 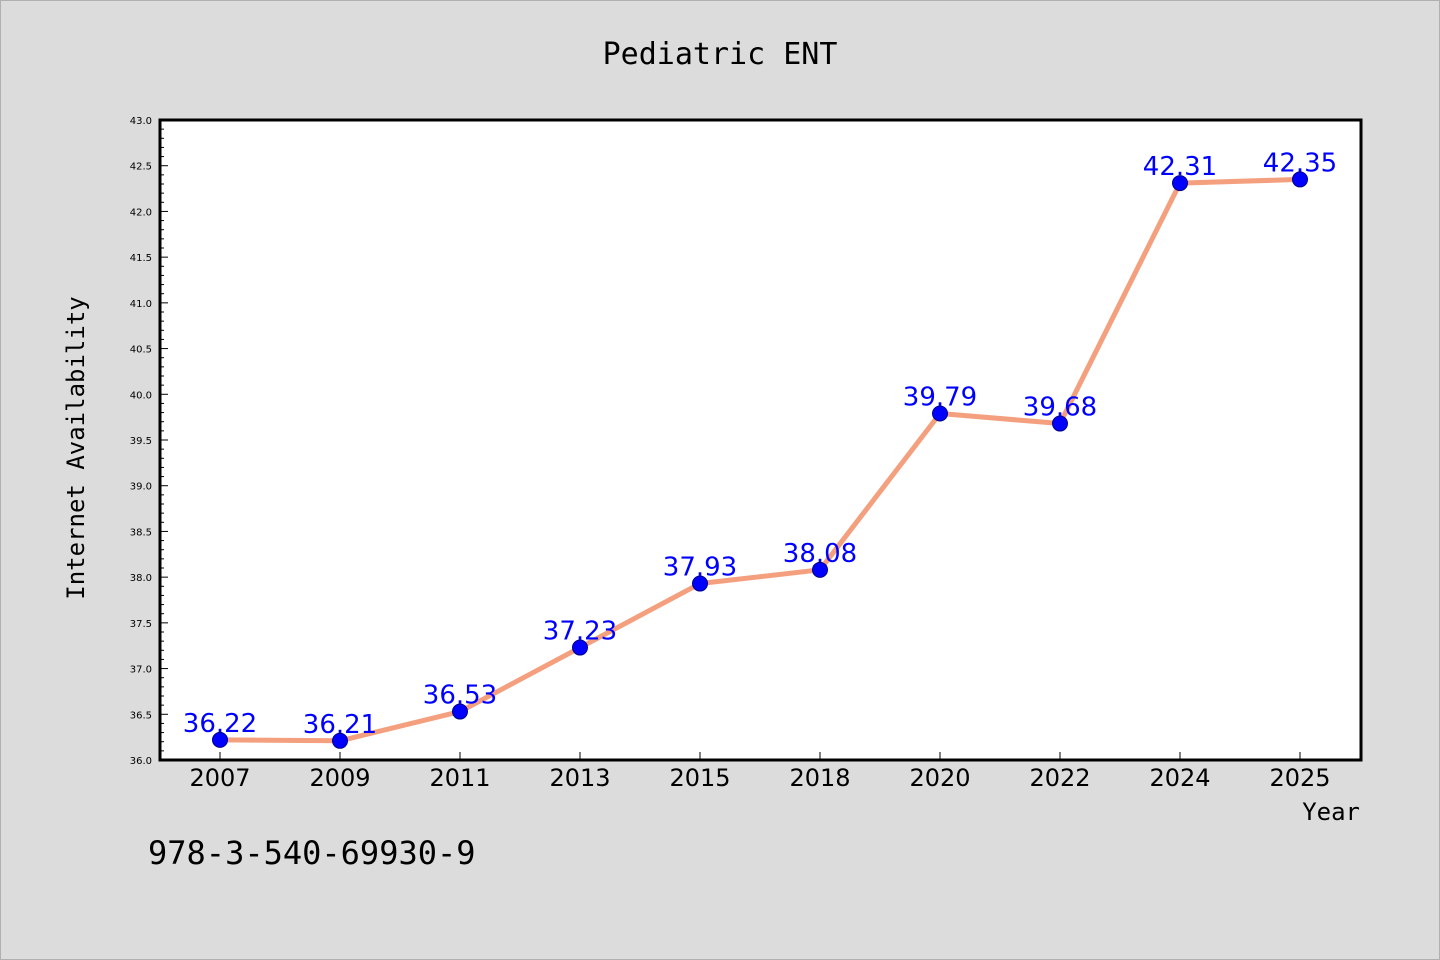 What do you see at coordinates (141, 395) in the screenshot?
I see `y-tick-label: 40.0` at bounding box center [141, 395].